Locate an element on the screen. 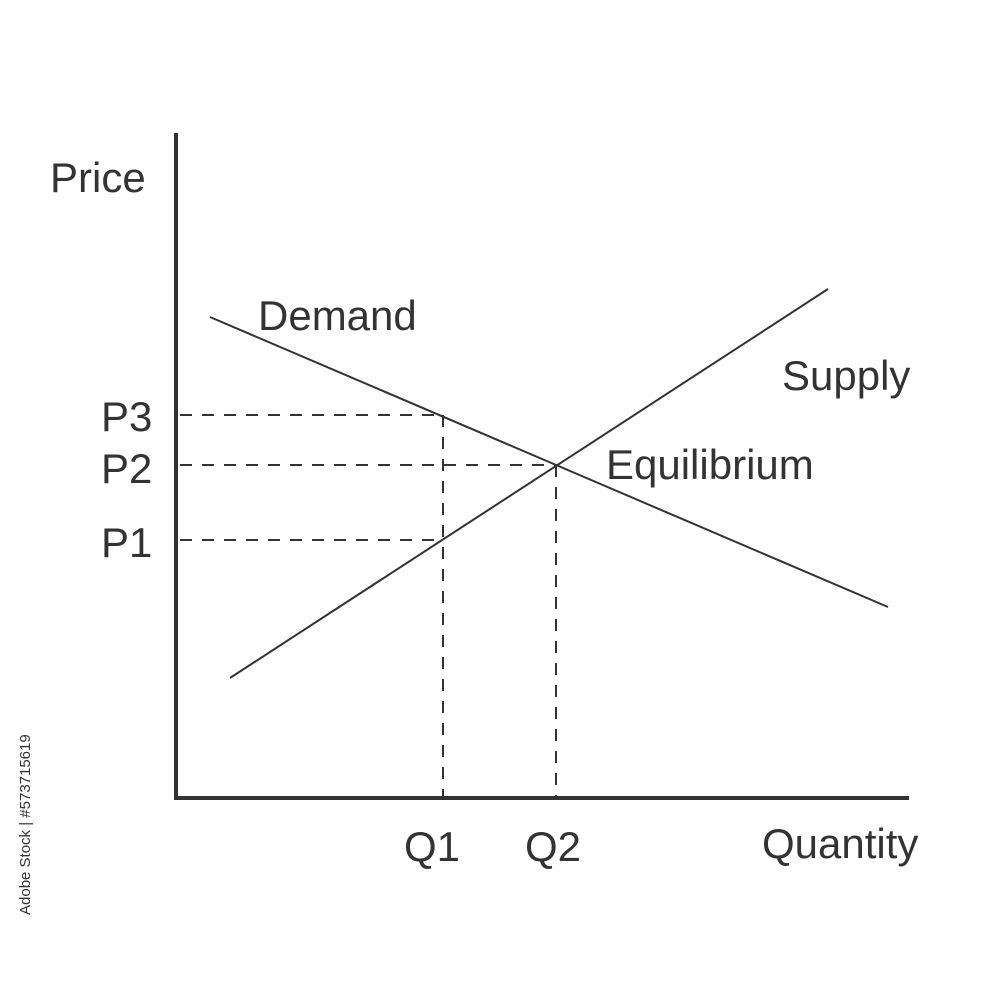 The width and height of the screenshot is (1000, 1000). price-tick-p2: P2 is located at coordinates (126, 468).